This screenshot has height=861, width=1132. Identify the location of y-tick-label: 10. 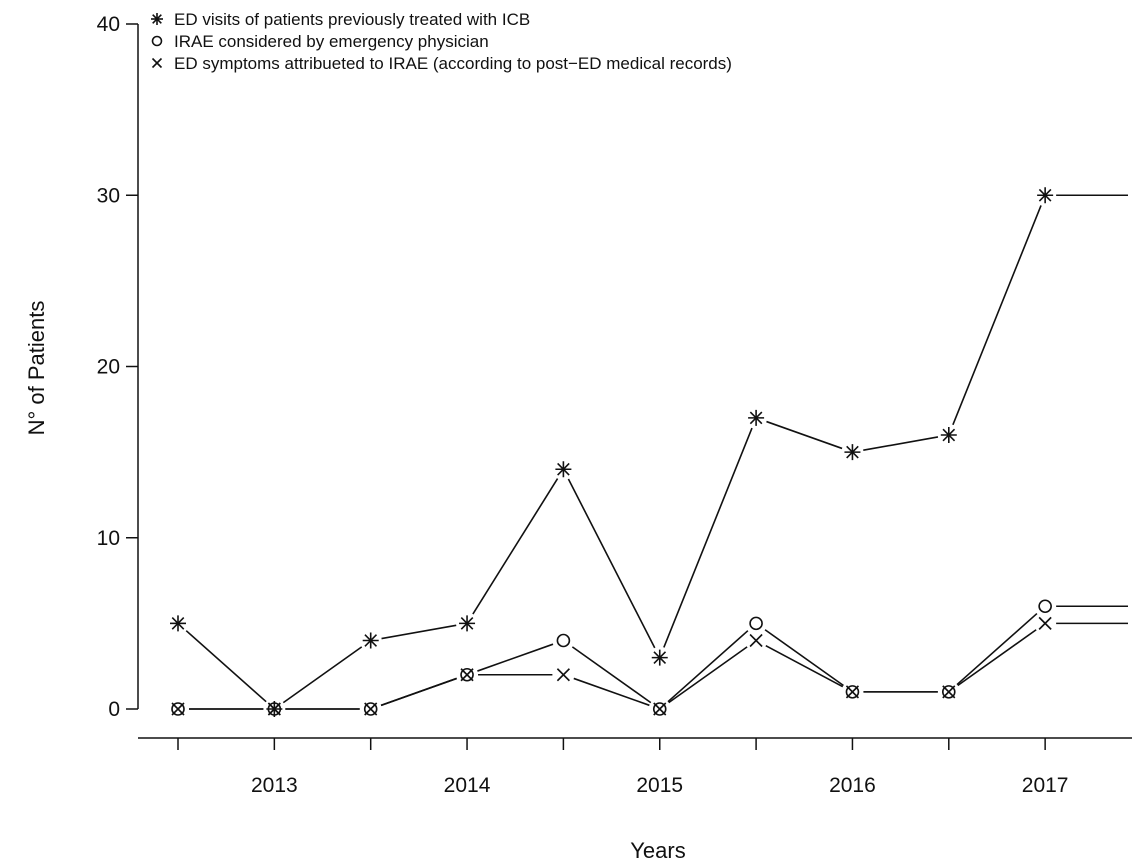
(108, 538).